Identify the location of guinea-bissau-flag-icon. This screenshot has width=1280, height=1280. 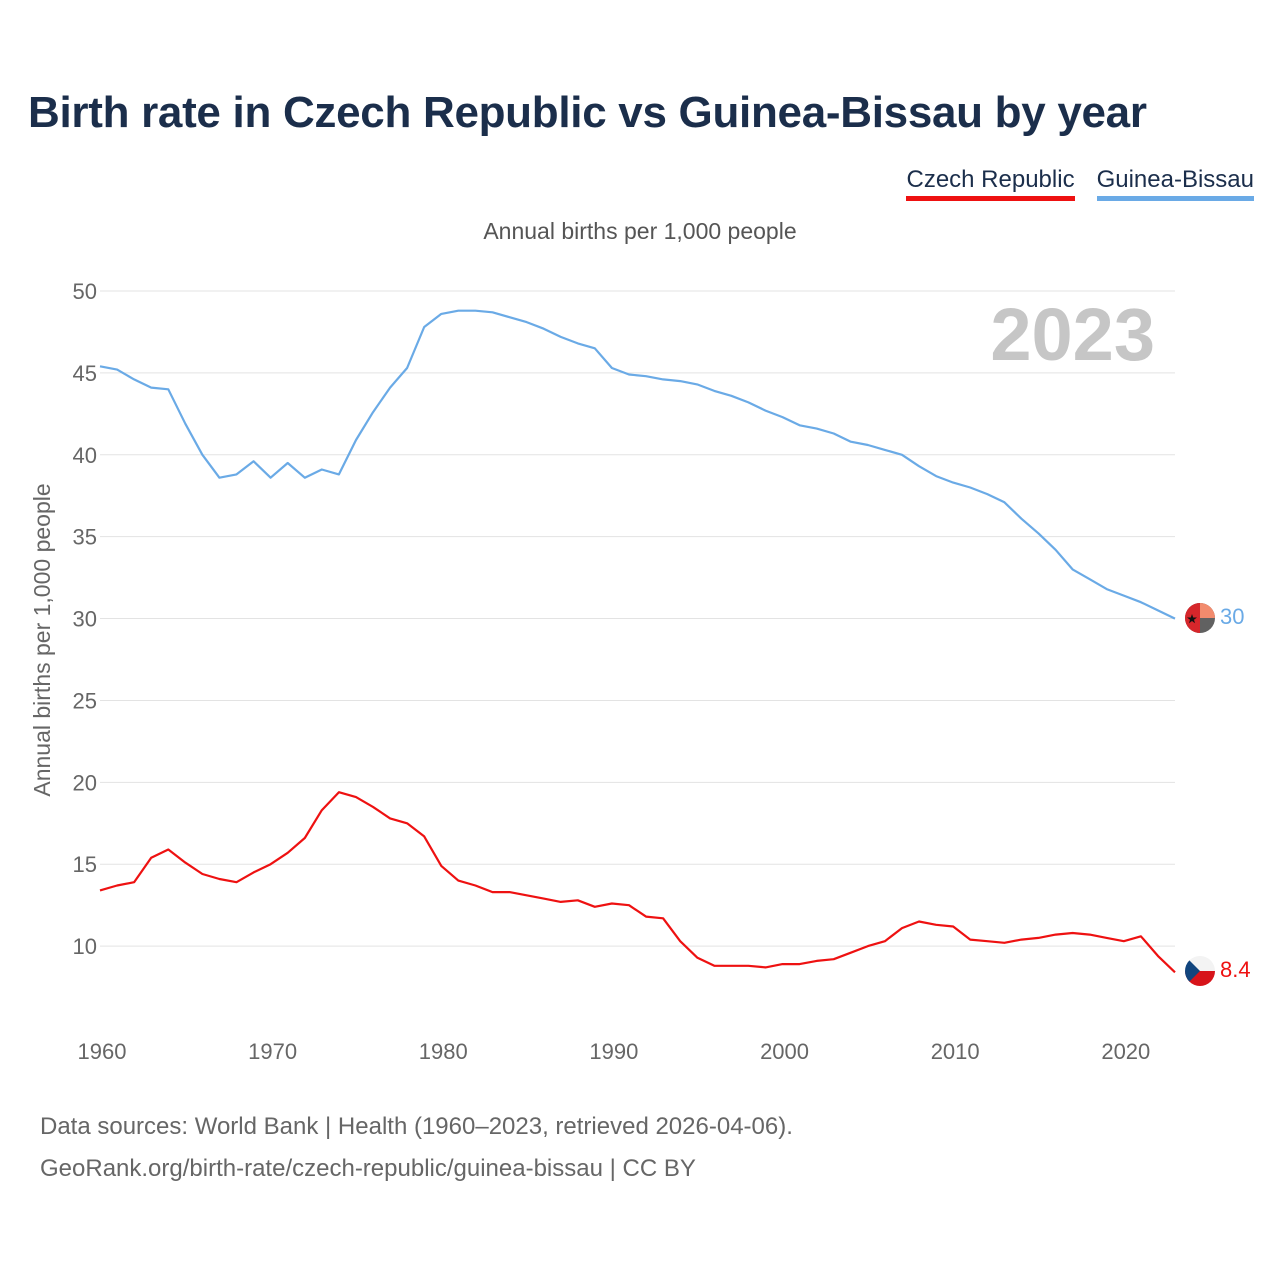
(1200, 618).